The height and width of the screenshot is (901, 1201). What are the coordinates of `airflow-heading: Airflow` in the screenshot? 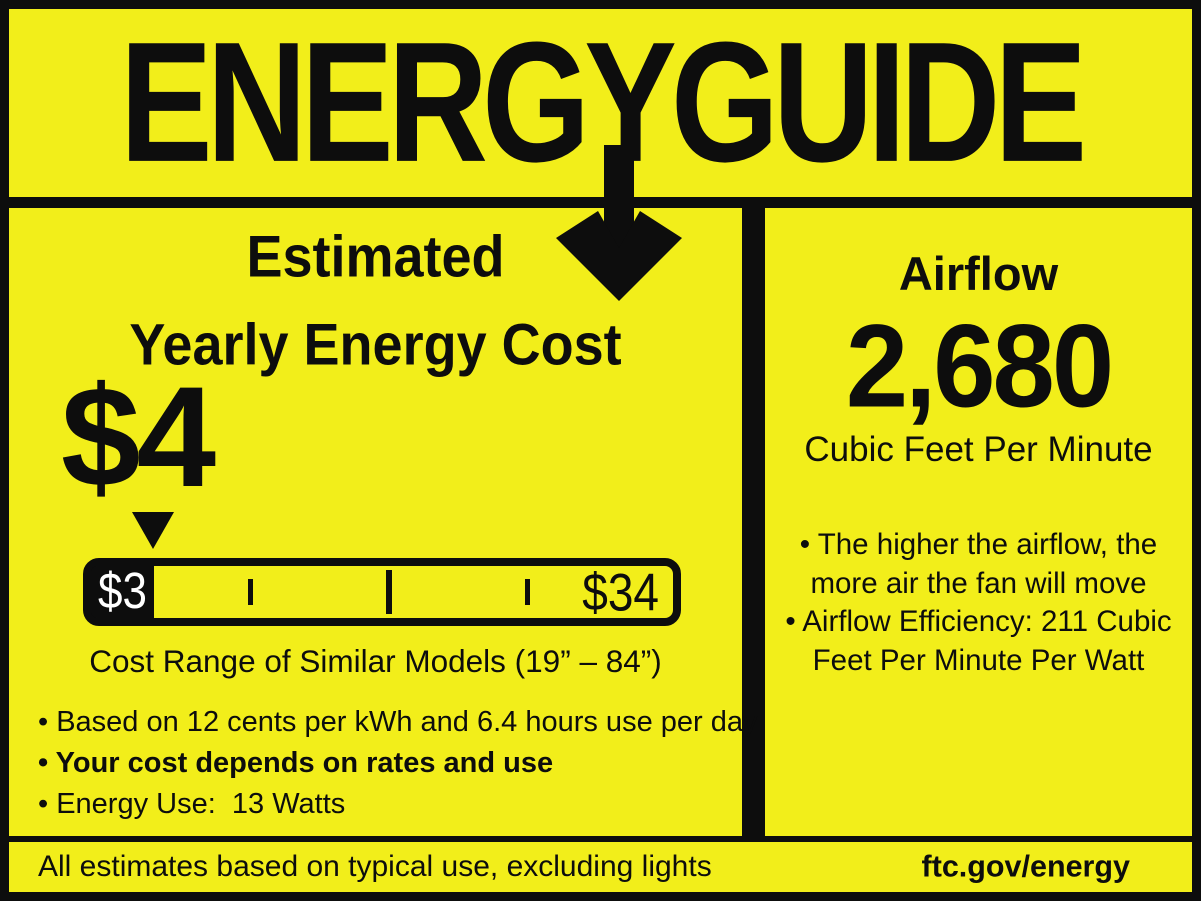 It's located at (978, 273).